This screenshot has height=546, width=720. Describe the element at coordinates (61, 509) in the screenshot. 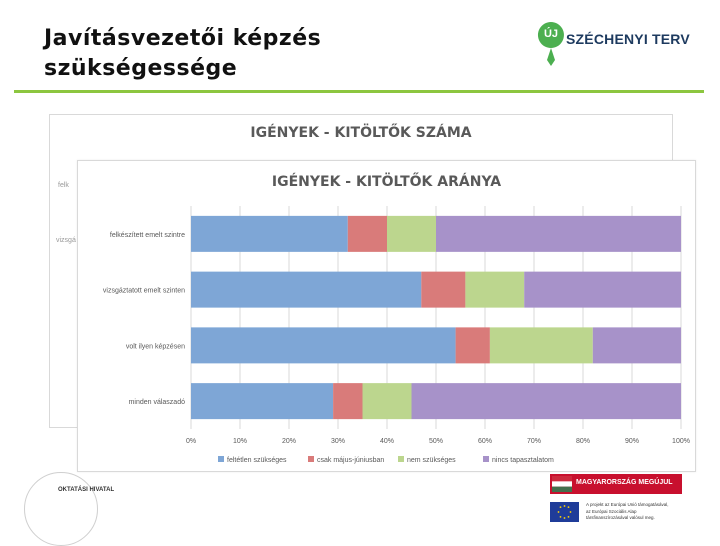

I see `oktatasi-hivatal-logo-circle` at that location.